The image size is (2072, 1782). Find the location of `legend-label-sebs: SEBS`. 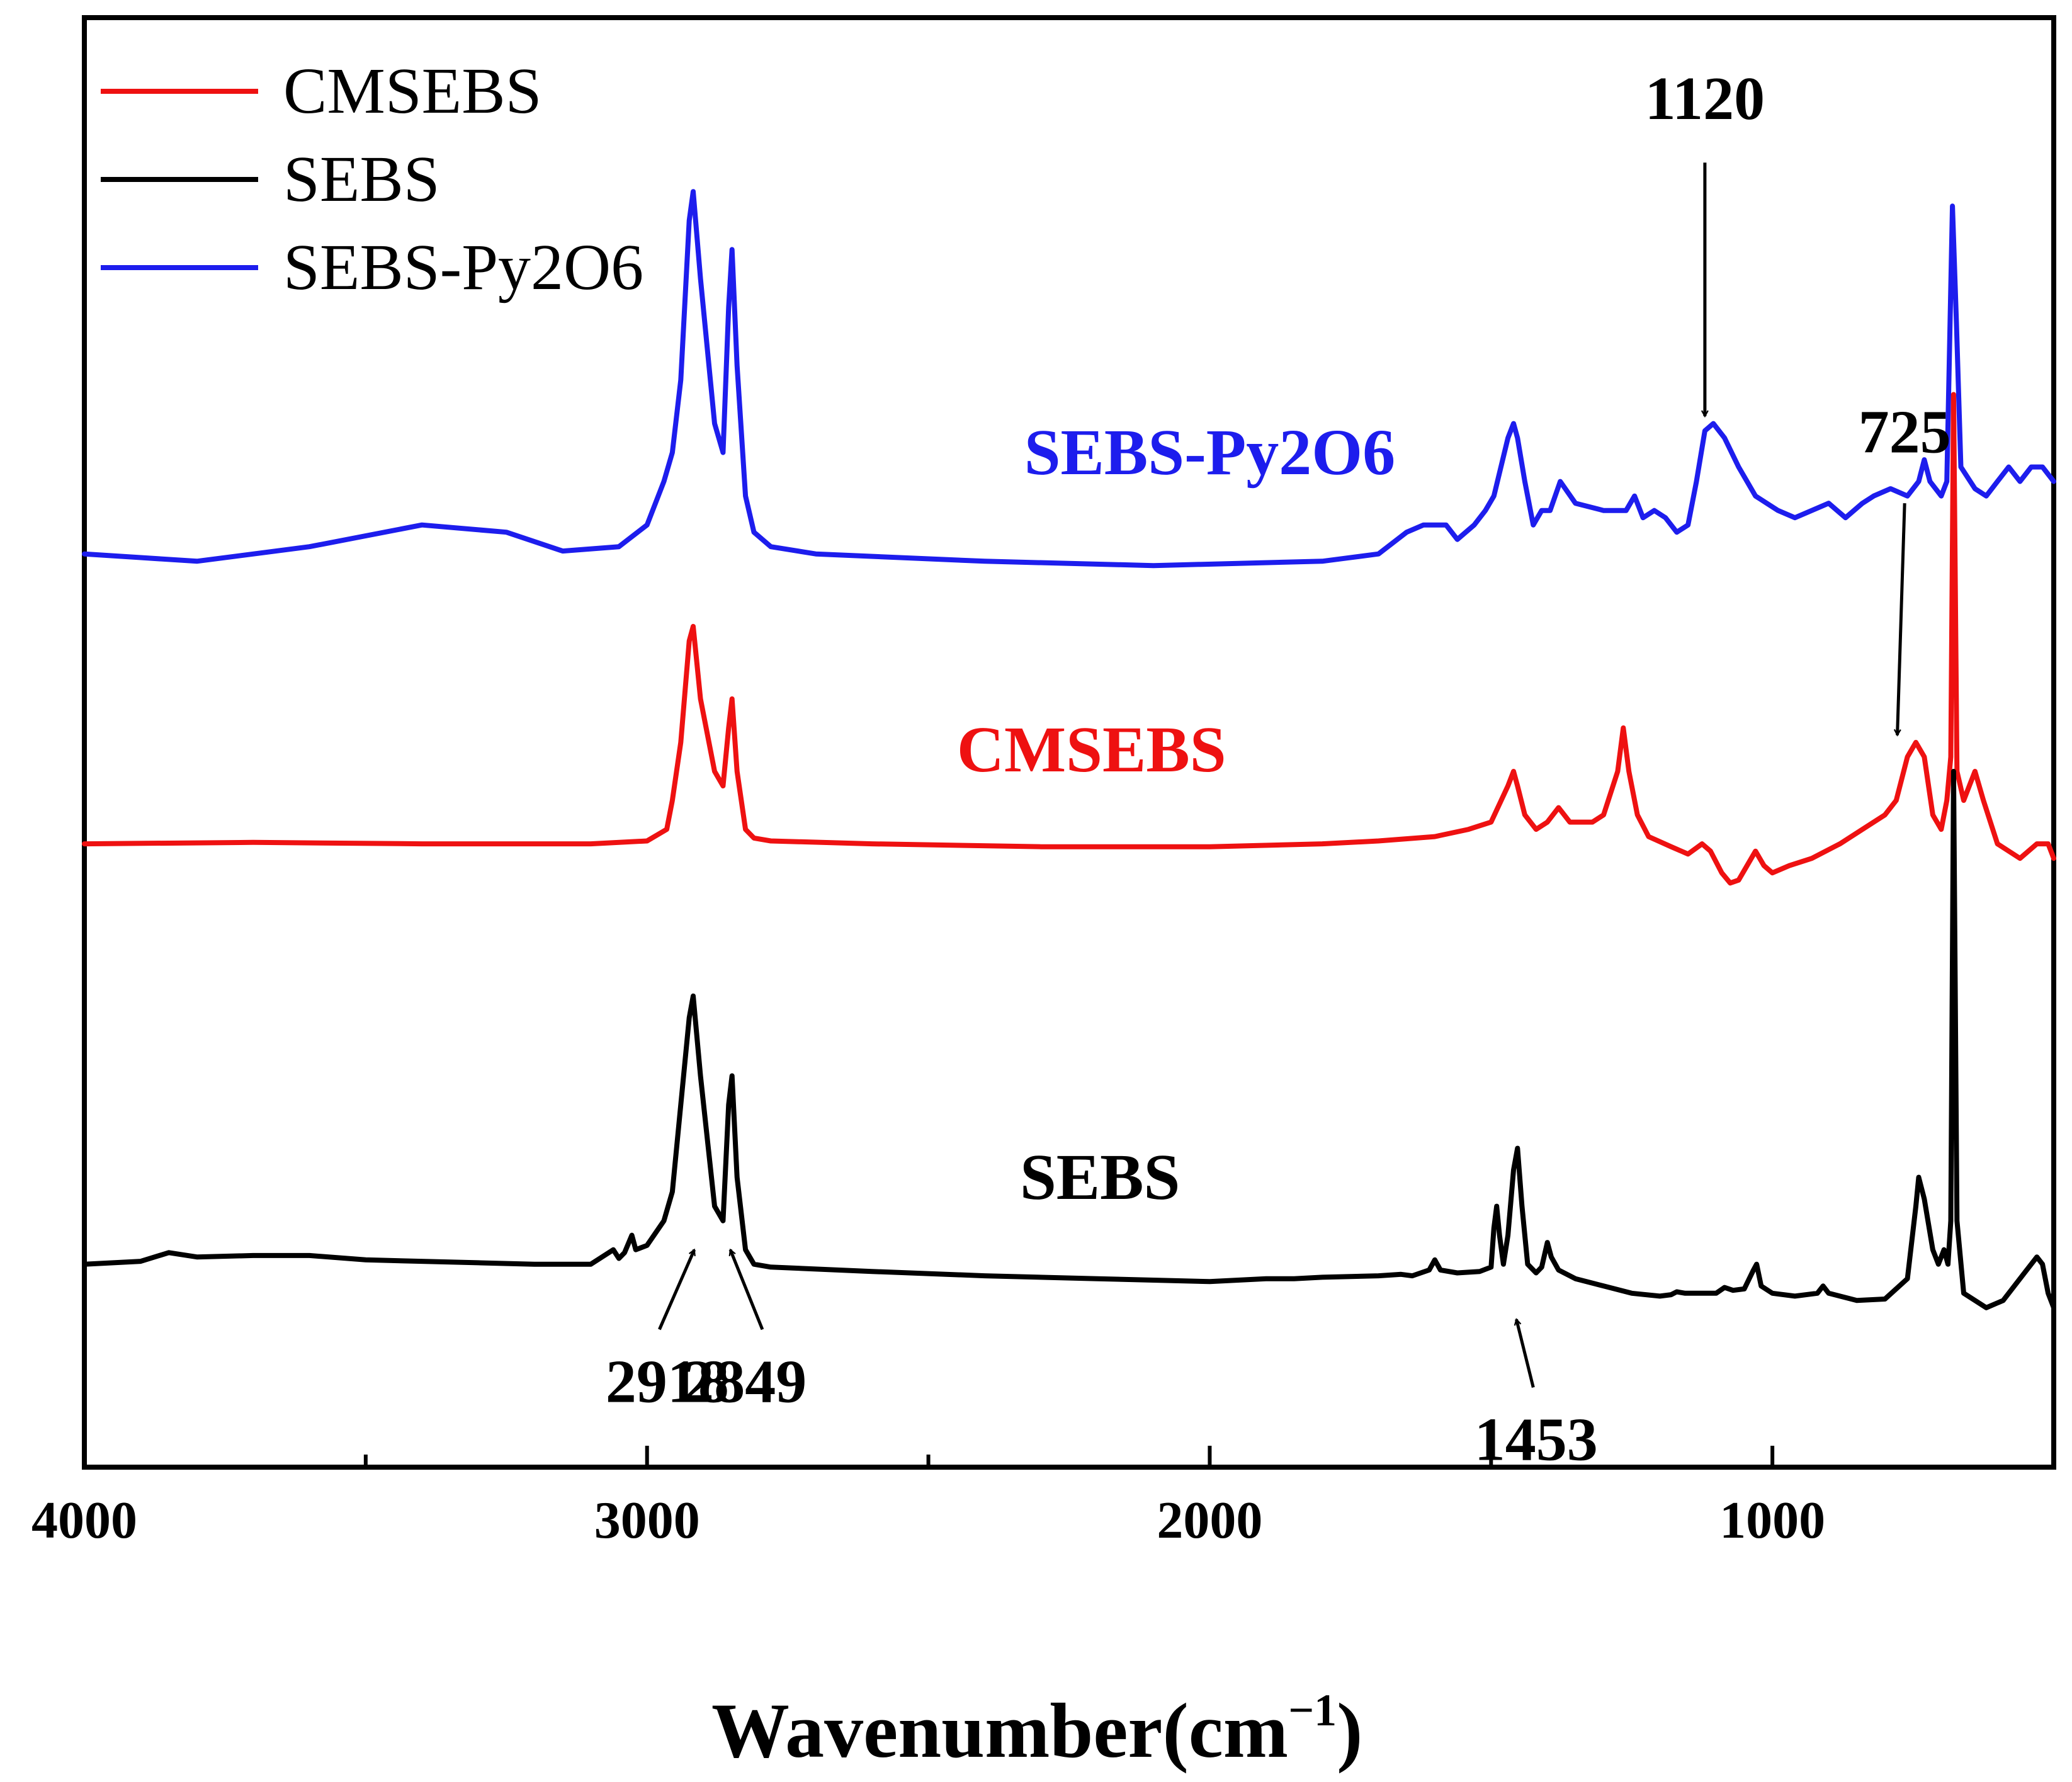

legend-label-sebs: SEBS is located at coordinates (361, 179).